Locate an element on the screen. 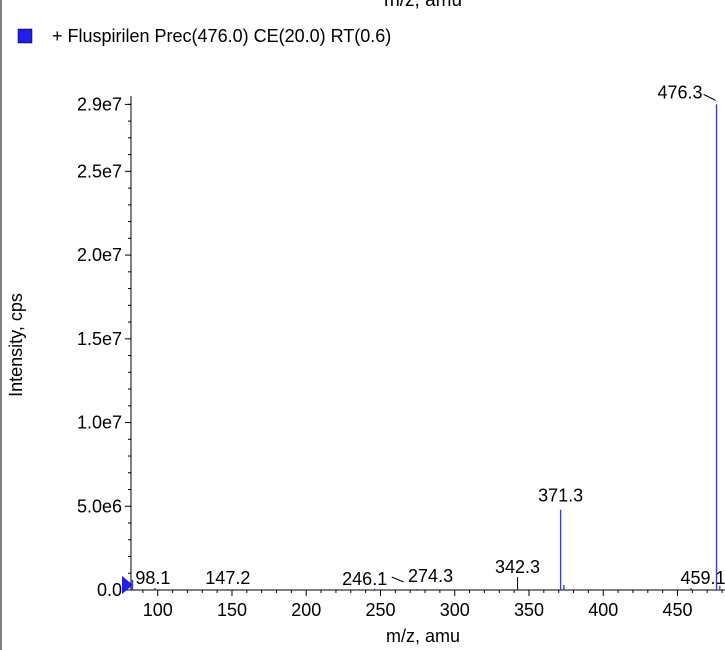 The height and width of the screenshot is (650, 725). y-tick-label: 5.0e6 is located at coordinates (99, 506).